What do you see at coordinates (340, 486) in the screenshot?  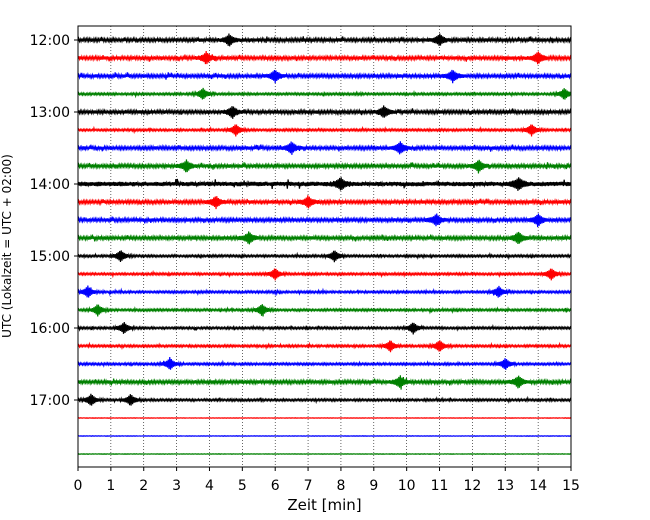 I see `x-tick-label-8: 8` at bounding box center [340, 486].